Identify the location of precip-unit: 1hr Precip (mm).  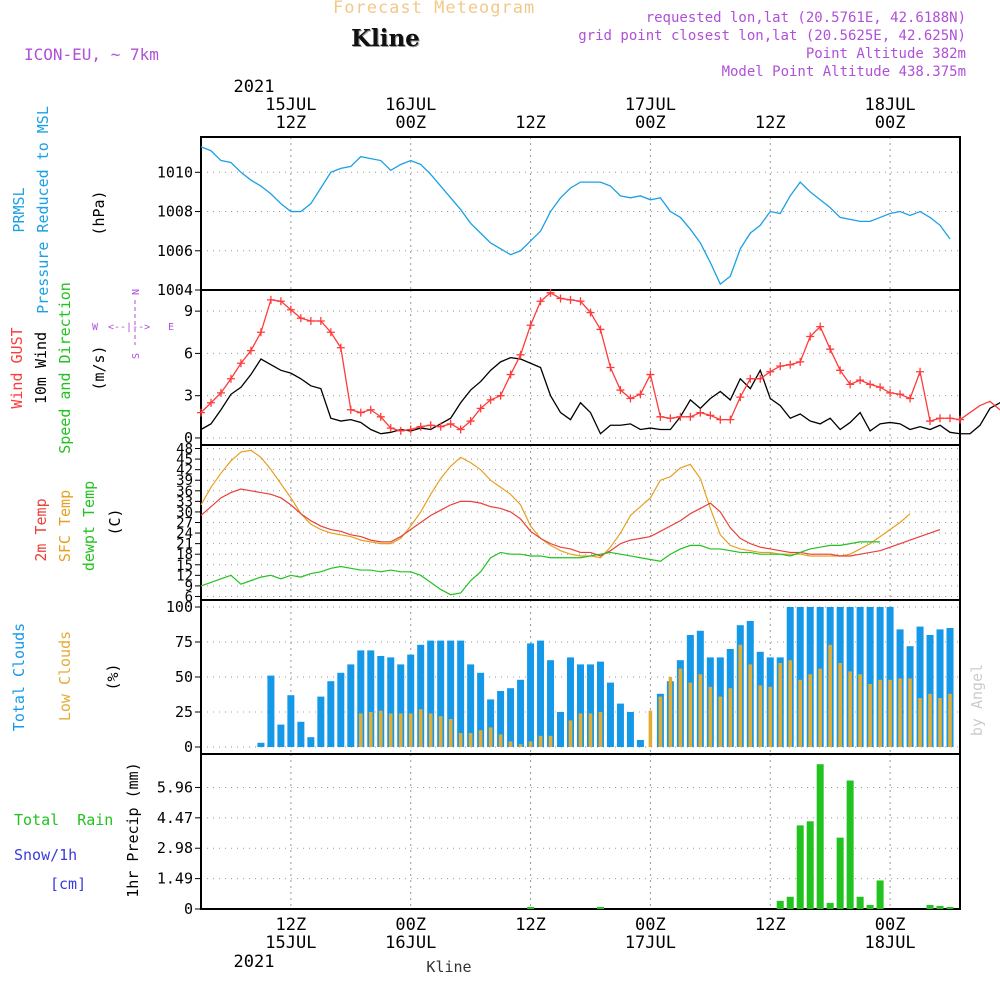
(133, 829).